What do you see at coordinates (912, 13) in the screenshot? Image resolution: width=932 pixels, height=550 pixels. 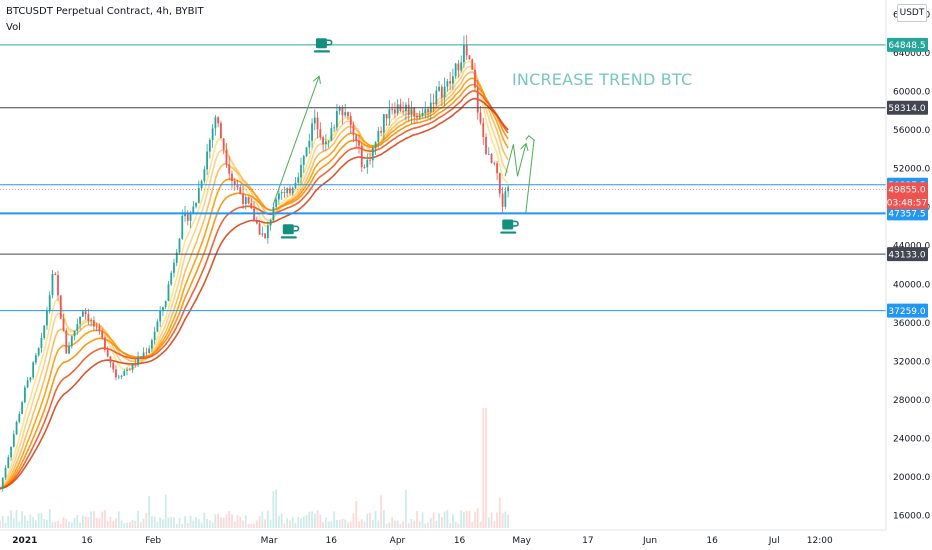 I see `currency-selector: USDT` at bounding box center [912, 13].